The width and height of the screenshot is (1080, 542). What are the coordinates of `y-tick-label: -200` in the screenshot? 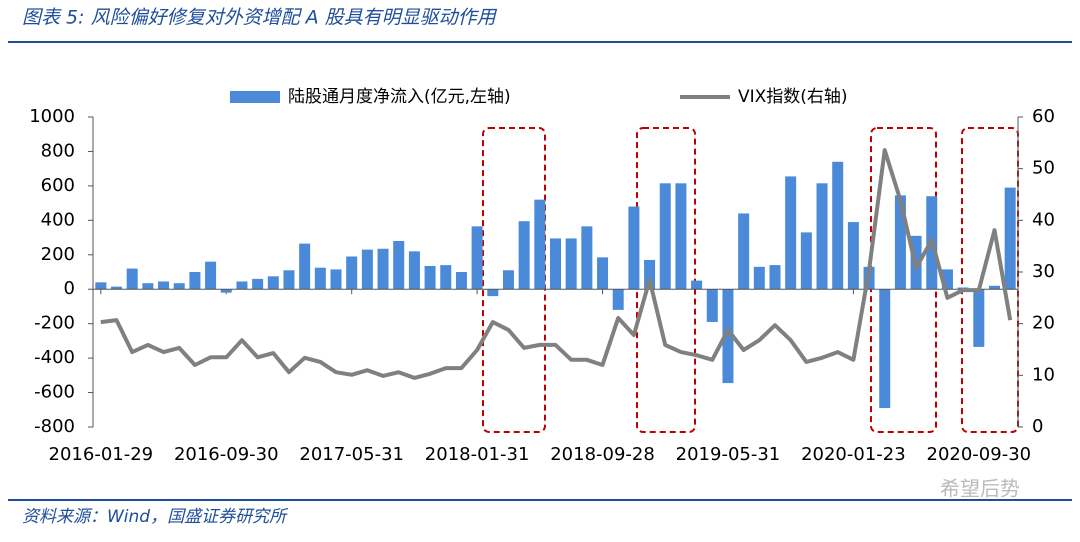 It's located at (54, 323).